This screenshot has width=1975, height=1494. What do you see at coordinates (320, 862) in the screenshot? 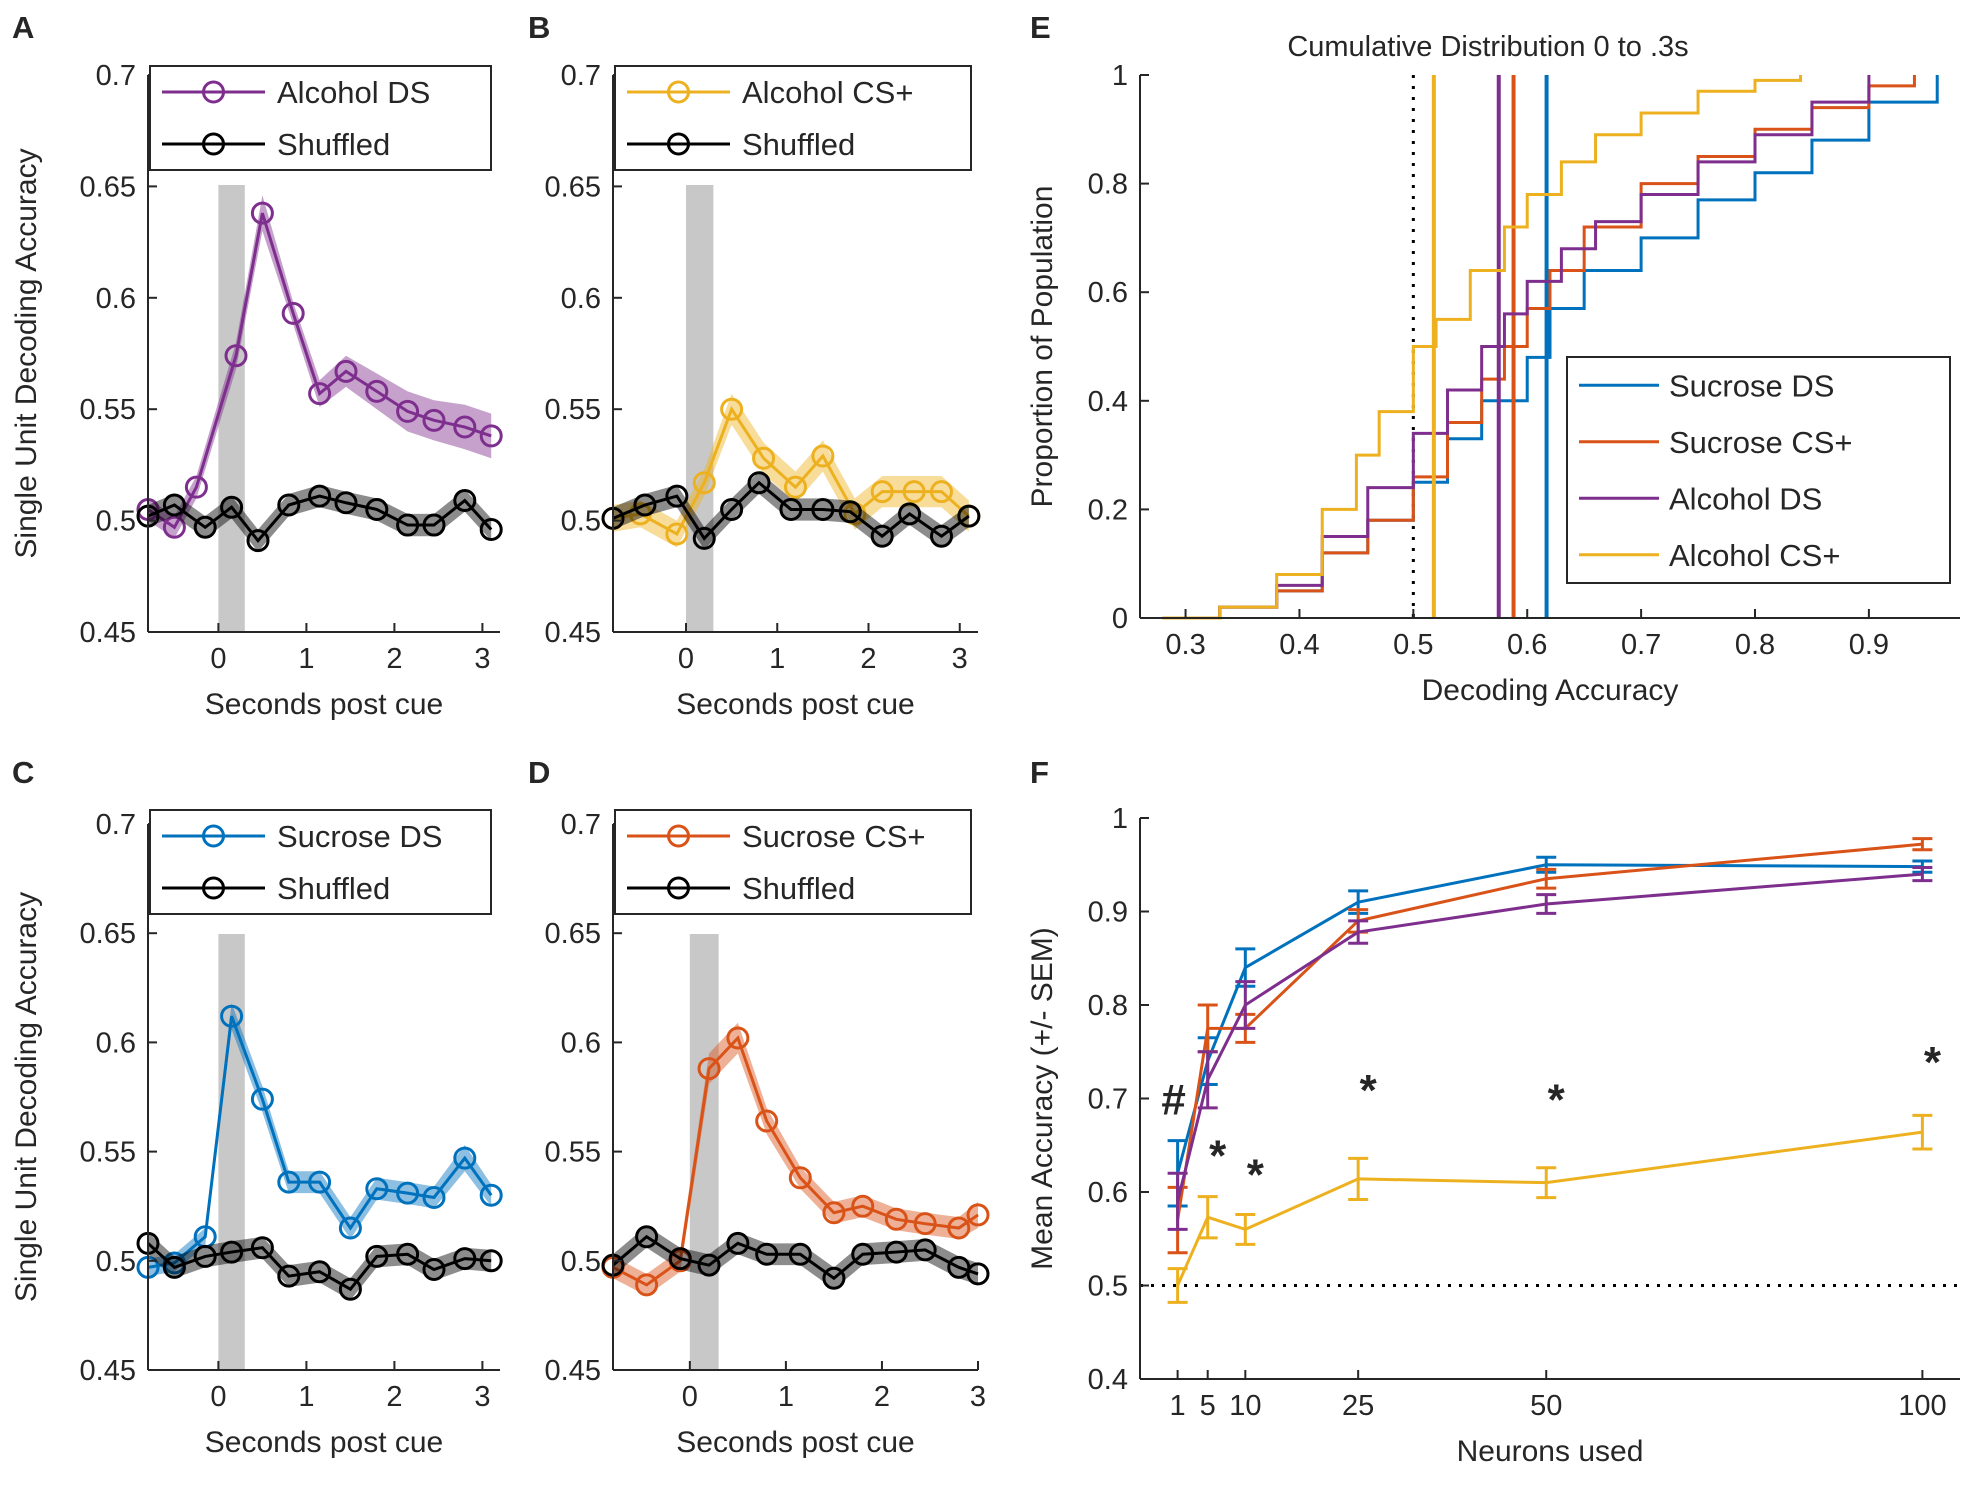
I see `legend: Sucrose DS Shuffled` at bounding box center [320, 862].